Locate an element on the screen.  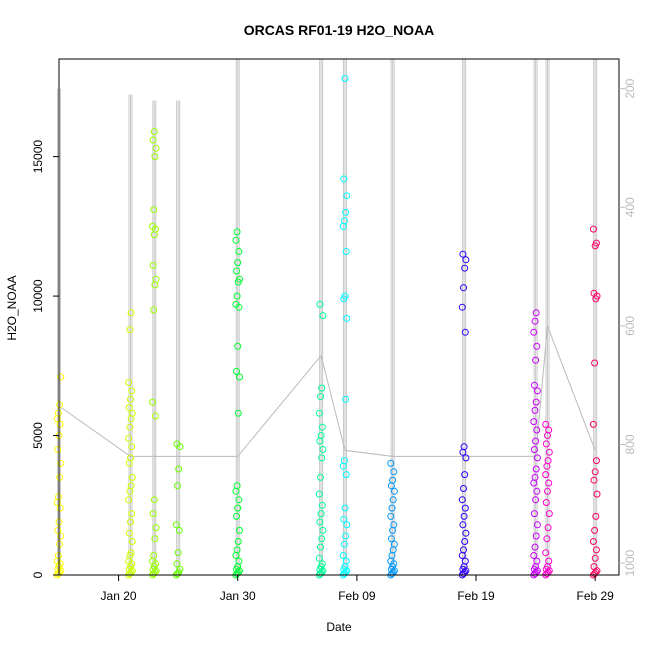
y2-tick-label-3: 600 is located at coordinates (630, 326).